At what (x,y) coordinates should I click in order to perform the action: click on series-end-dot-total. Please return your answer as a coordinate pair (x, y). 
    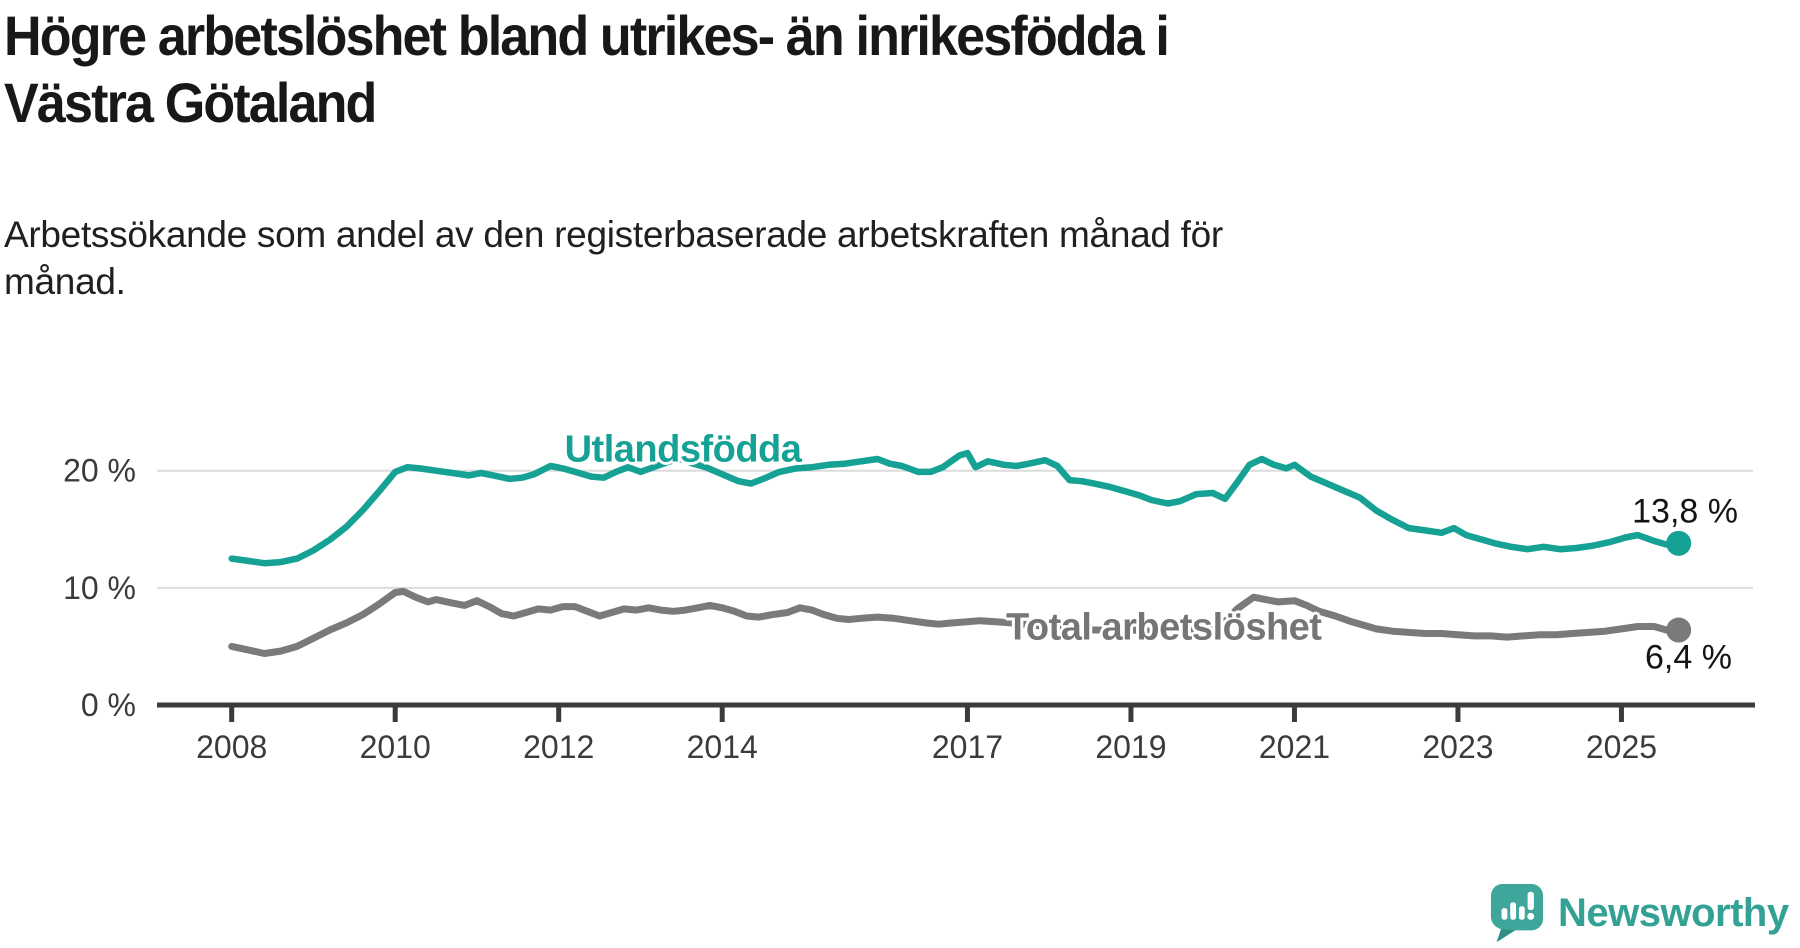
    Looking at the image, I should click on (1679, 630).